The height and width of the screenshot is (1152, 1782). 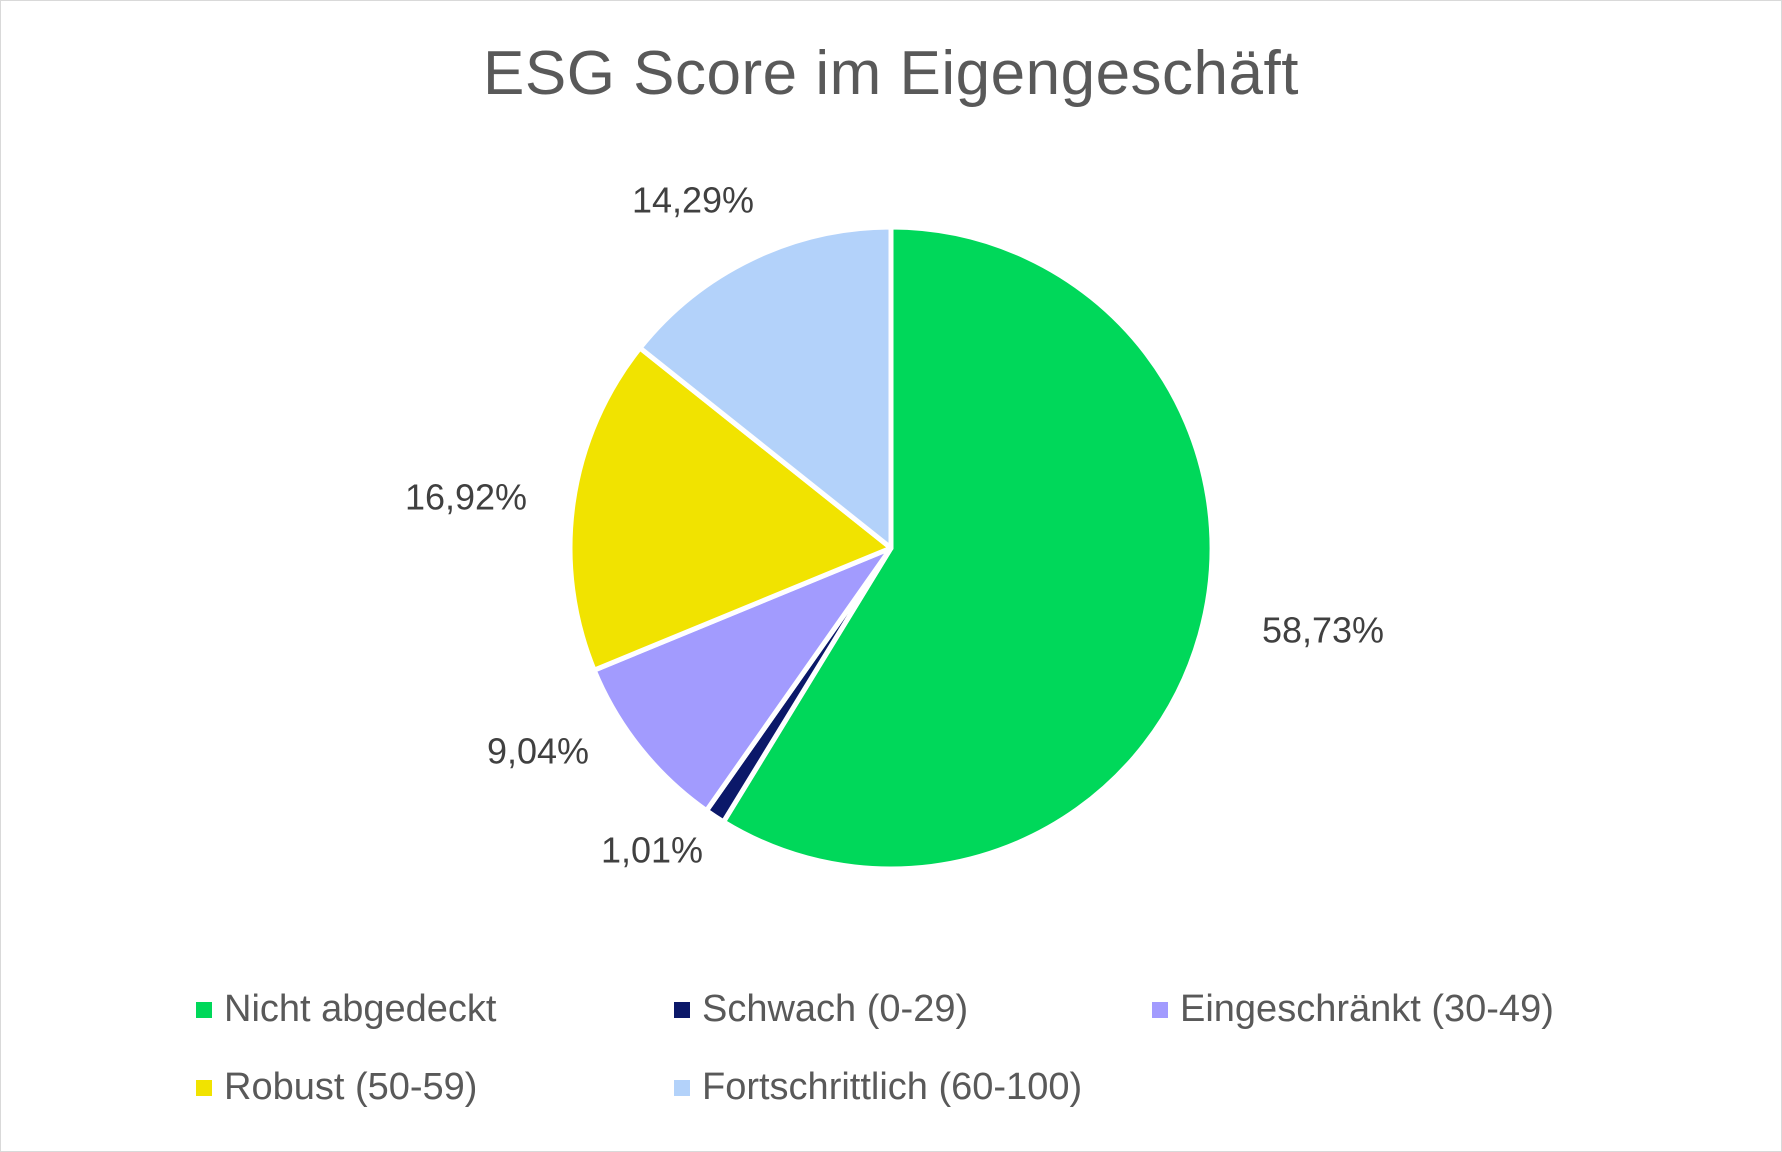 What do you see at coordinates (693, 200) in the screenshot?
I see `data-label-fortschrittlich-60-100: 14,29%` at bounding box center [693, 200].